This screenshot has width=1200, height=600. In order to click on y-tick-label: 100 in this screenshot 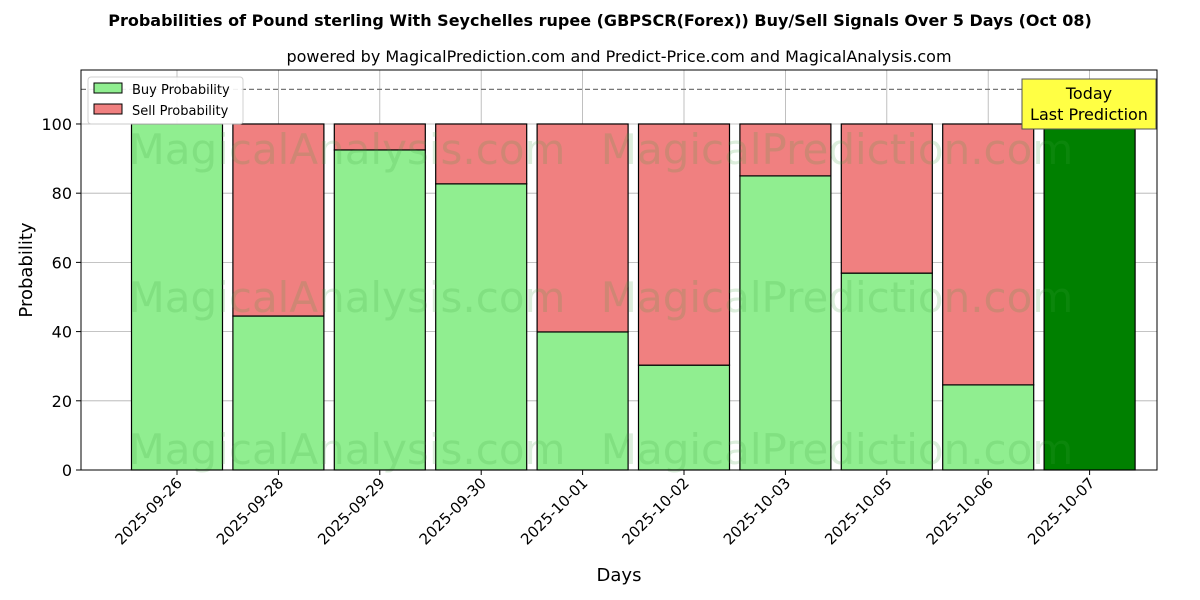, I will do `click(56, 124)`.